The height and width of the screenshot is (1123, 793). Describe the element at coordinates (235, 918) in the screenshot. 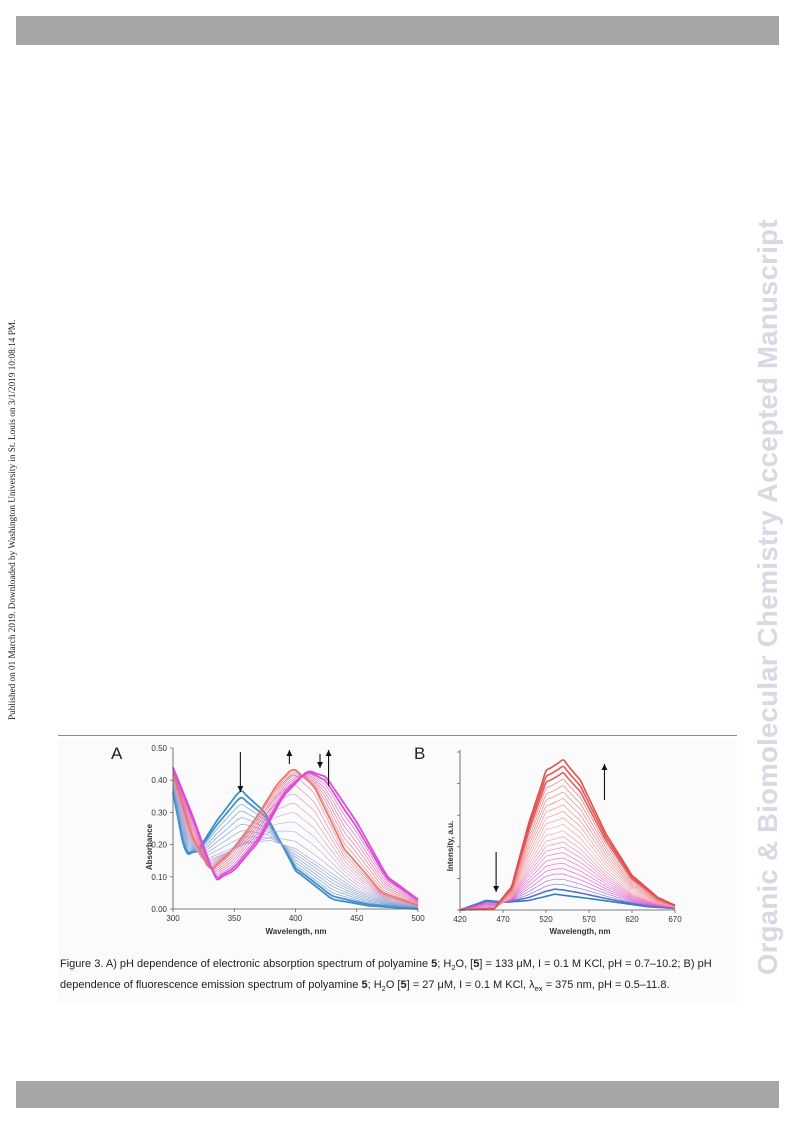

I see `panel-a-x-tick-label: 350` at that location.